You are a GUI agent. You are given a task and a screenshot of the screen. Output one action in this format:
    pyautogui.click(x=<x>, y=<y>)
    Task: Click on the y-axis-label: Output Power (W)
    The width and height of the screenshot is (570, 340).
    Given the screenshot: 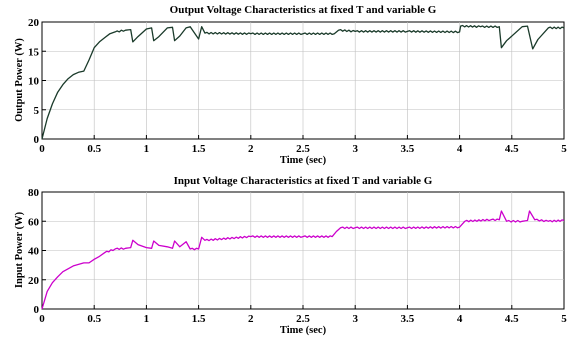 What is the action you would take?
    pyautogui.click(x=19, y=80)
    